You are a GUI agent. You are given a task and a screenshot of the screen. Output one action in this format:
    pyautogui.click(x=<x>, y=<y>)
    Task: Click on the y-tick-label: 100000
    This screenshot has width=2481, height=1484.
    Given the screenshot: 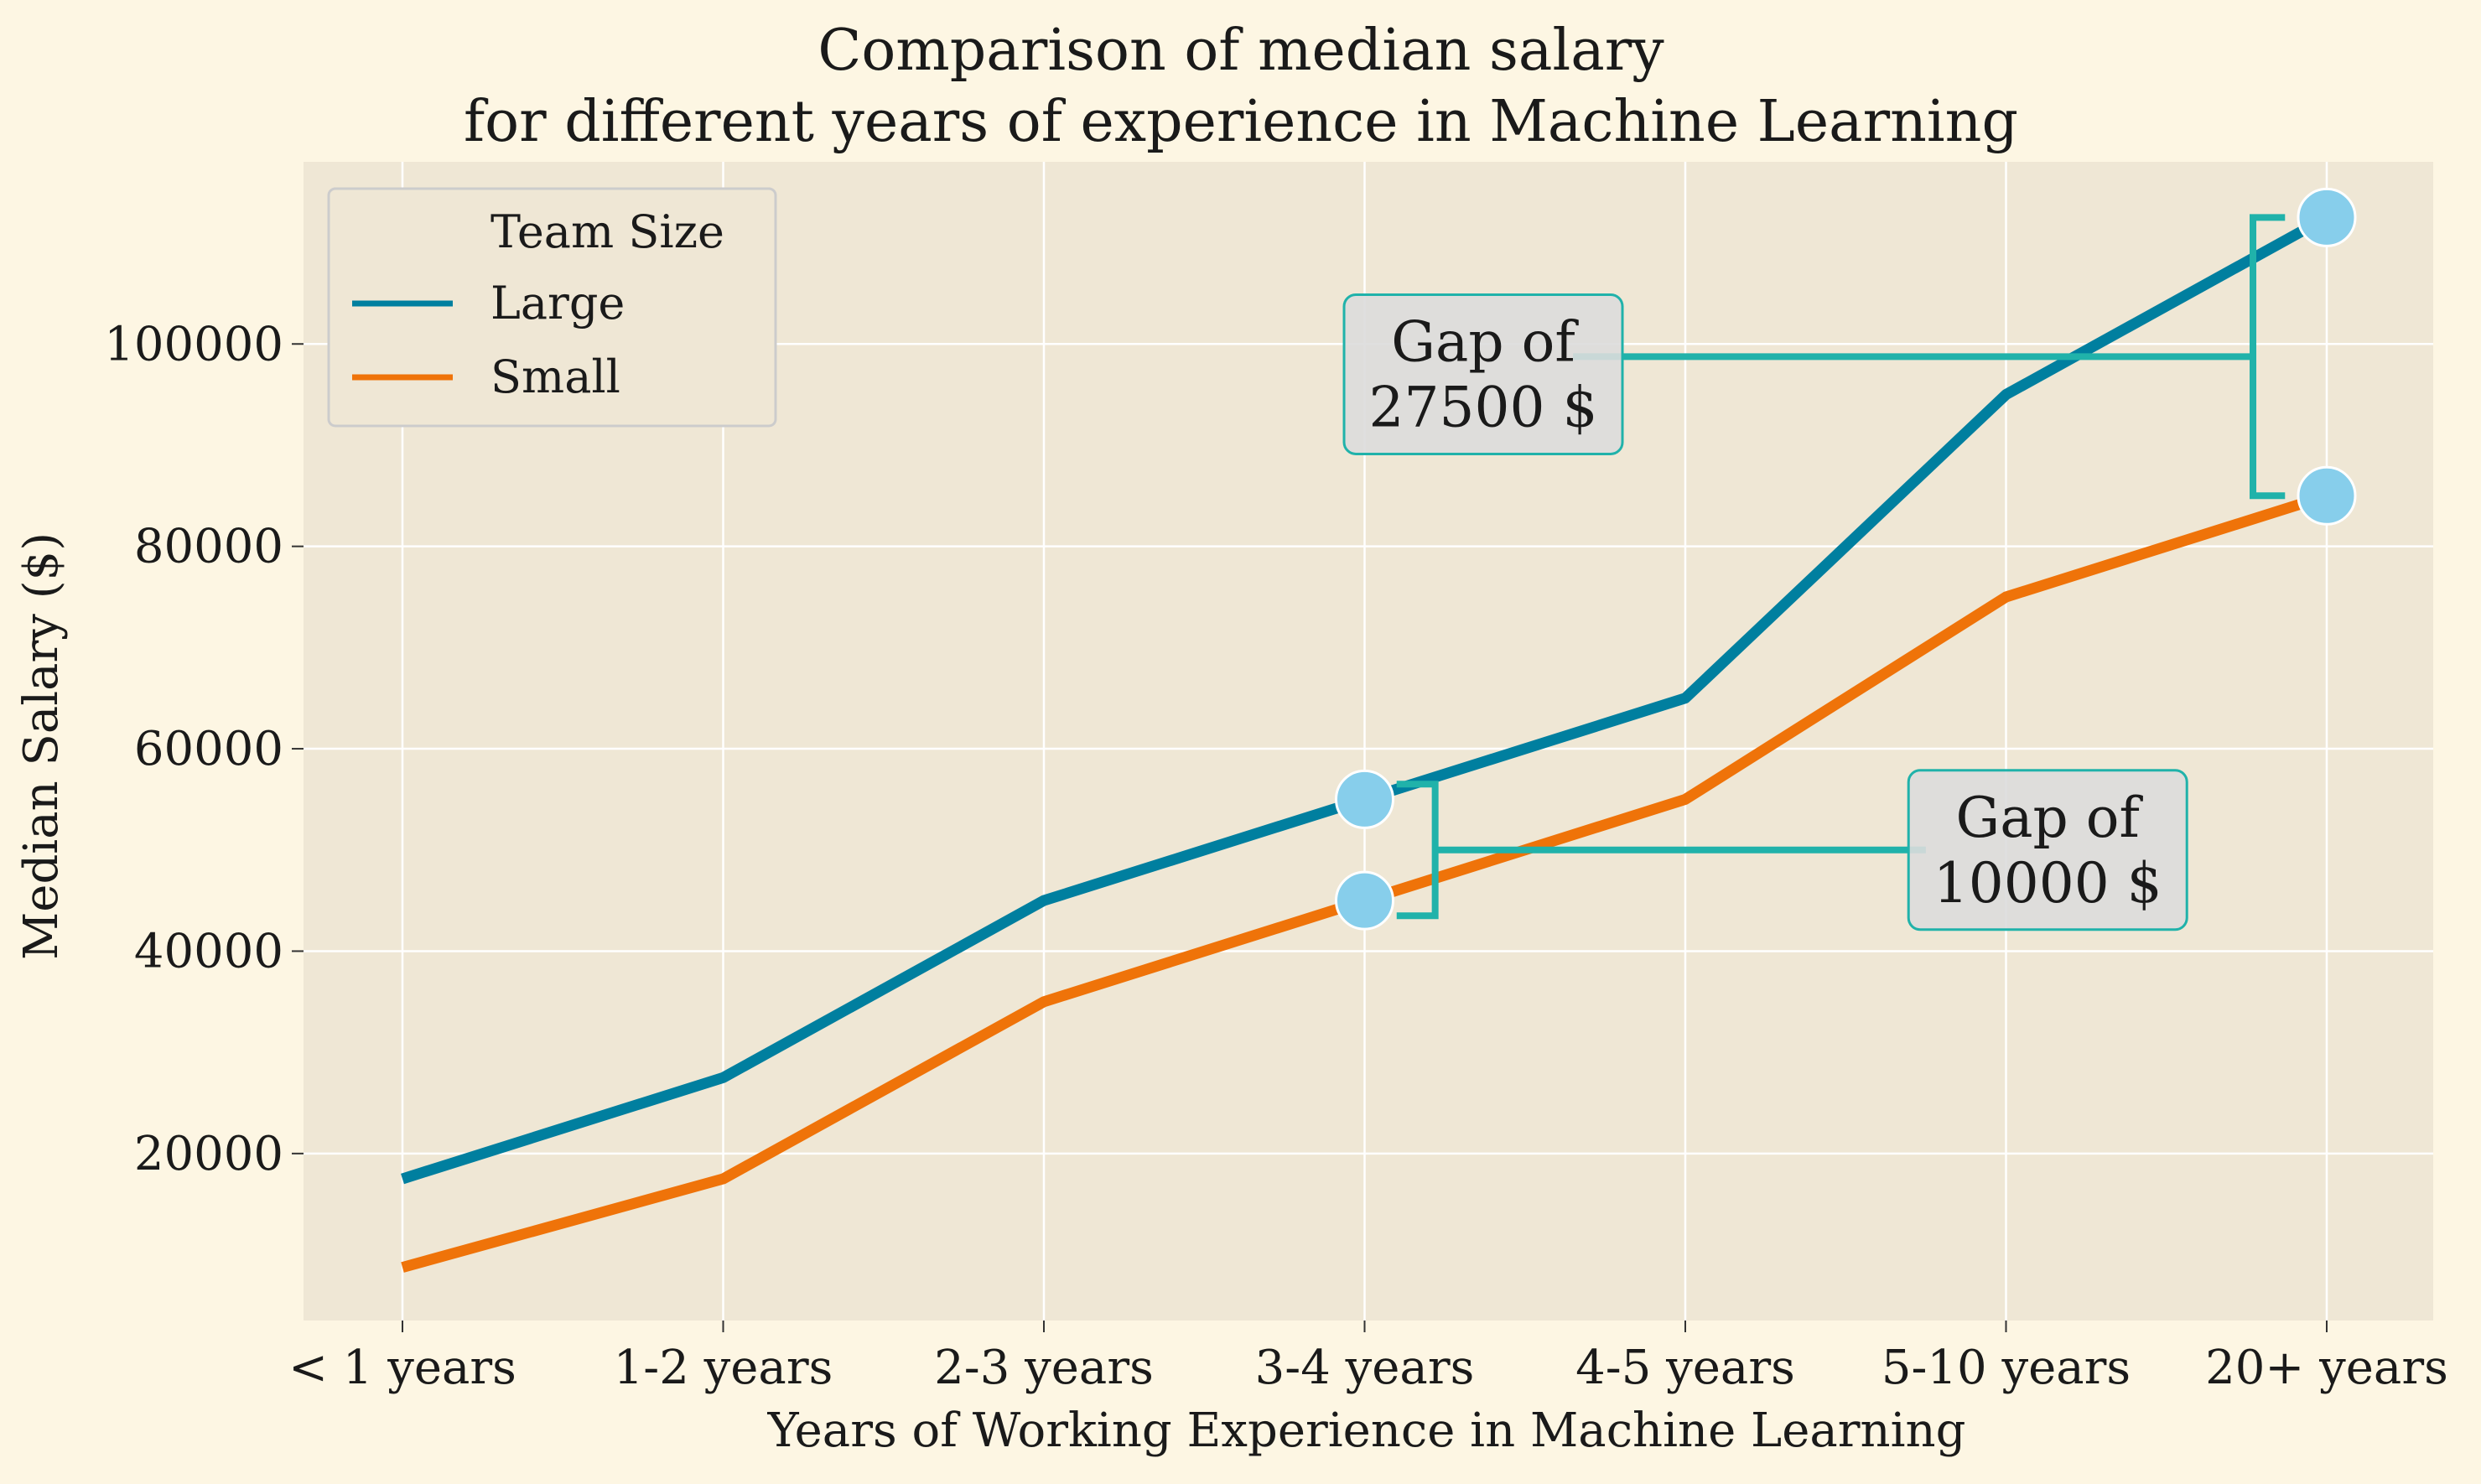 What is the action you would take?
    pyautogui.click(x=193, y=344)
    